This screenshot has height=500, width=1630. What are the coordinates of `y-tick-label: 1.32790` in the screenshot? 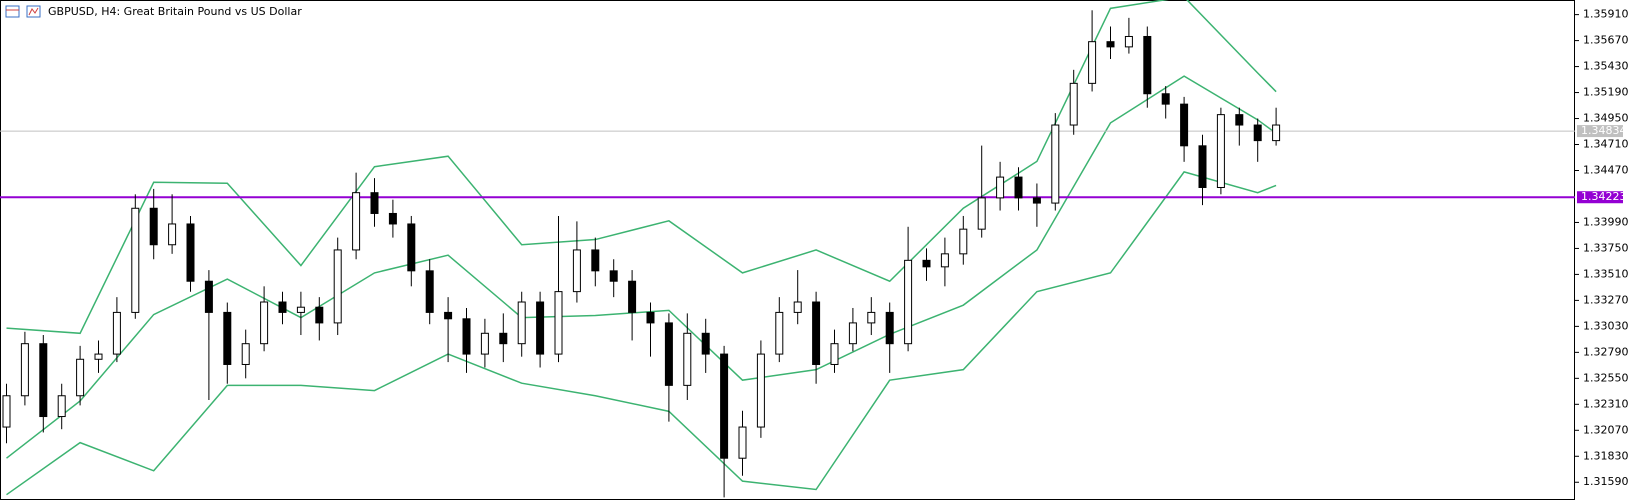 It's located at (1606, 351).